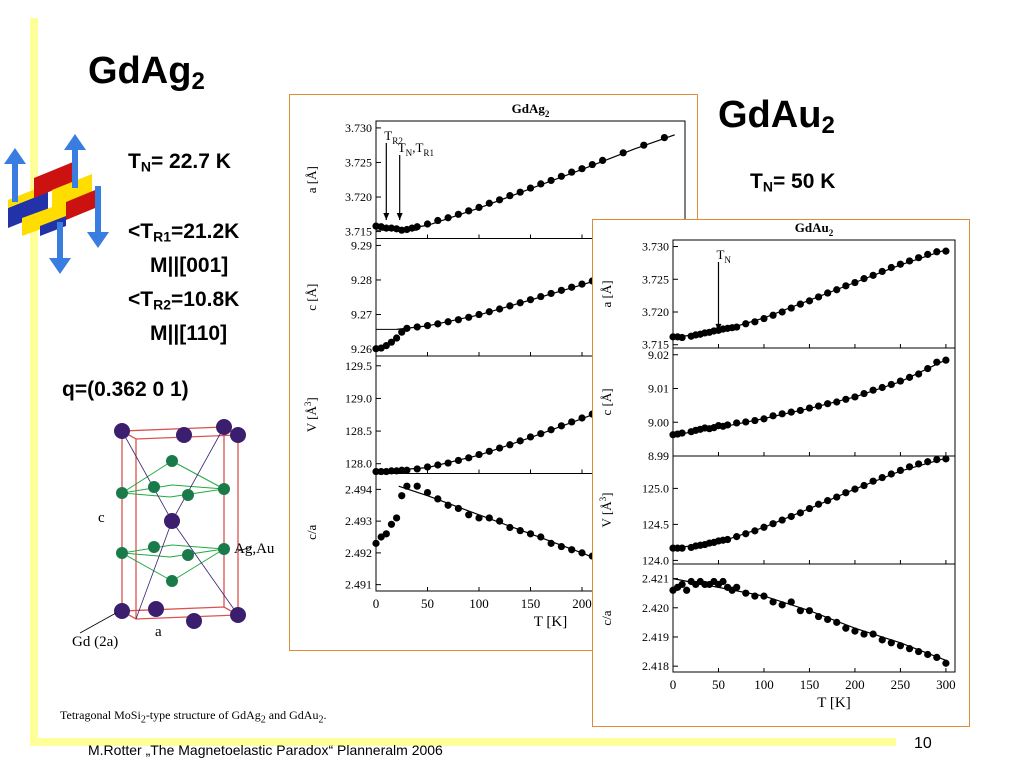 Image resolution: width=1024 pixels, height=768 pixels. I want to click on y-tick-label: 9.02, so click(658, 355).